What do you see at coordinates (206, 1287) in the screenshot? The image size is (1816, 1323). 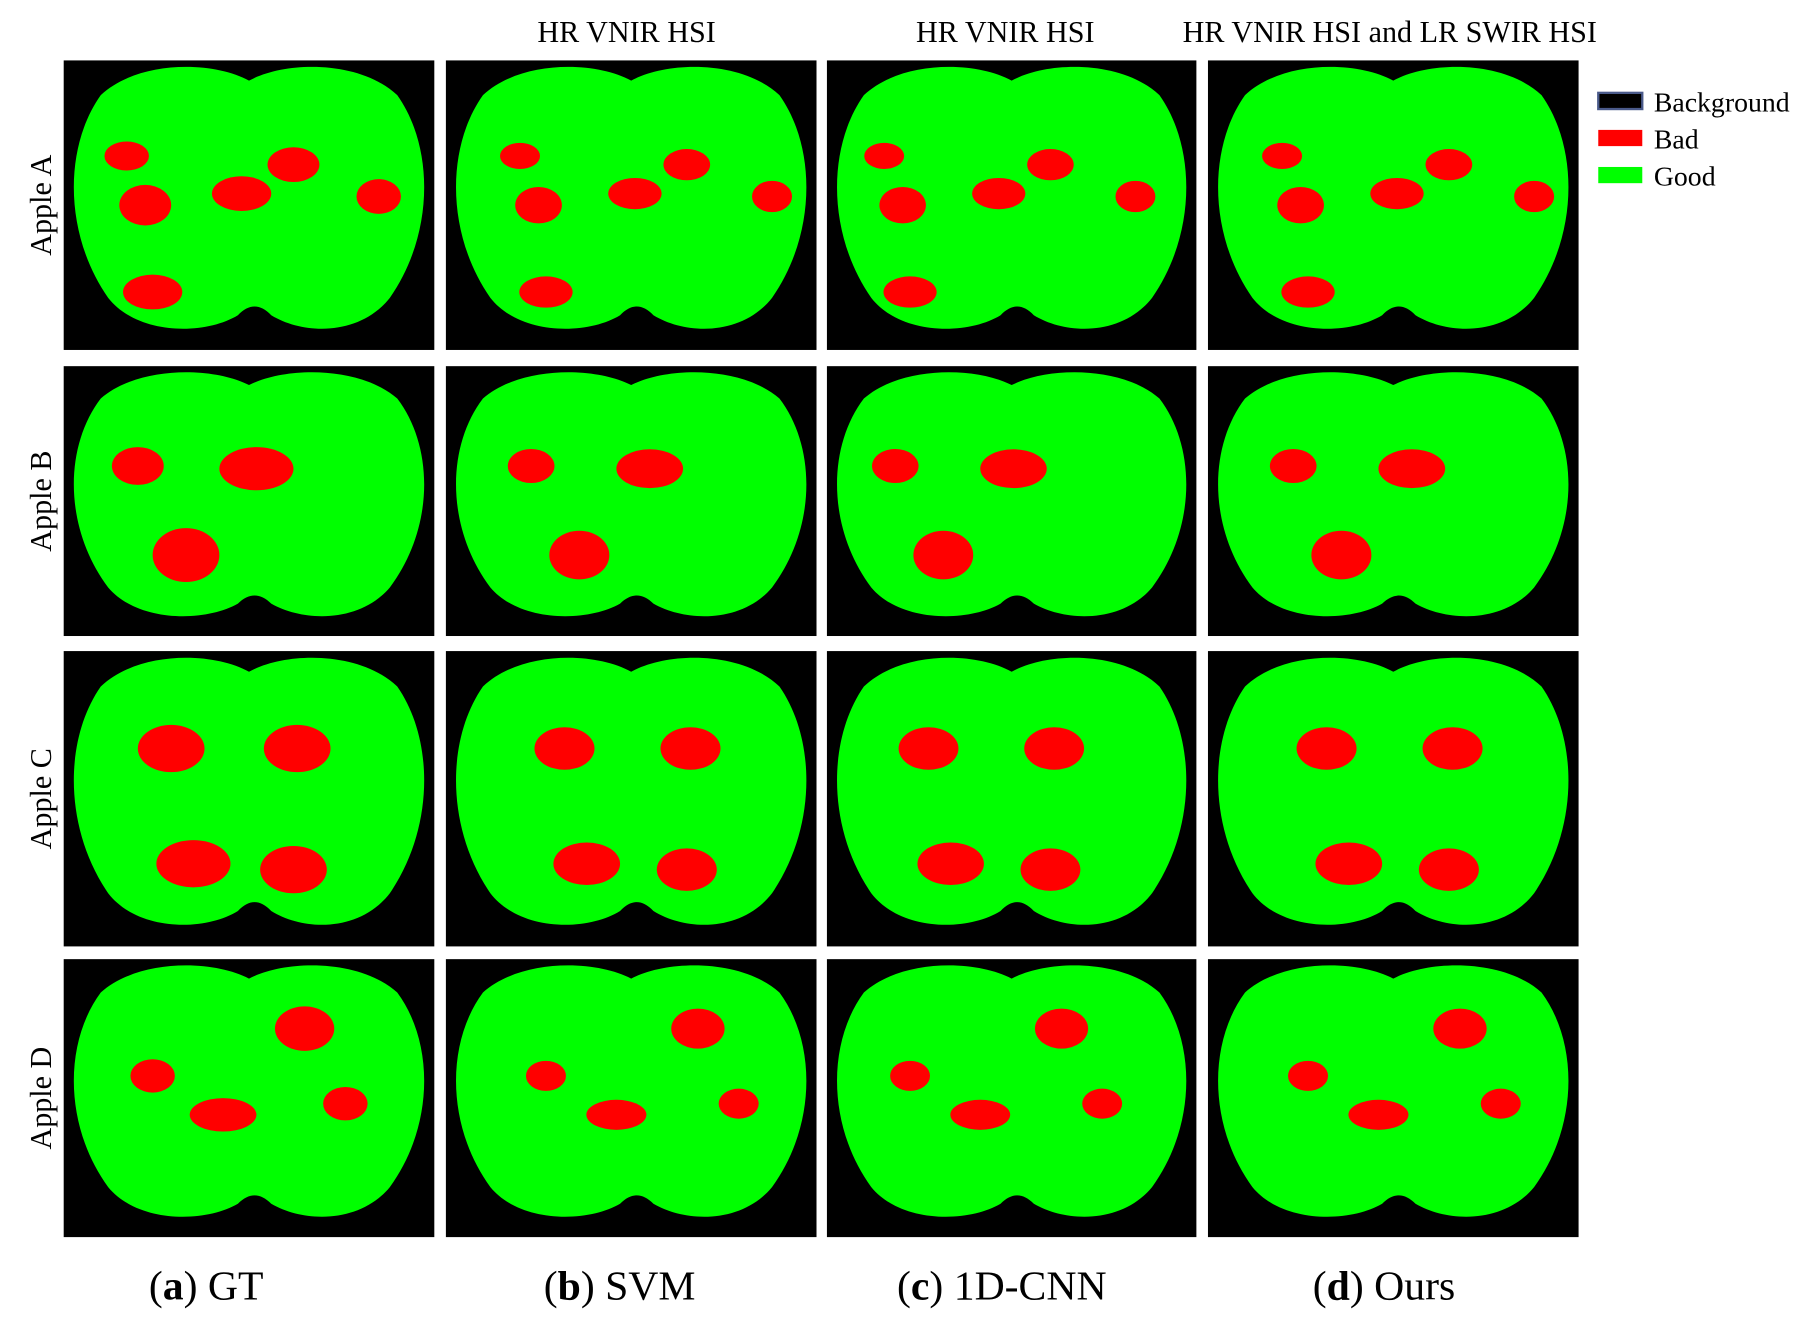 I see `caption: (a) GT` at bounding box center [206, 1287].